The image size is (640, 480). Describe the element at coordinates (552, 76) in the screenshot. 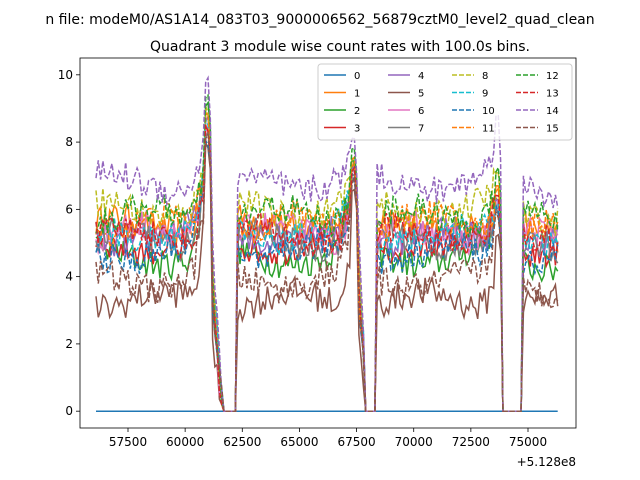

I see `legend-label-12: 12` at that location.